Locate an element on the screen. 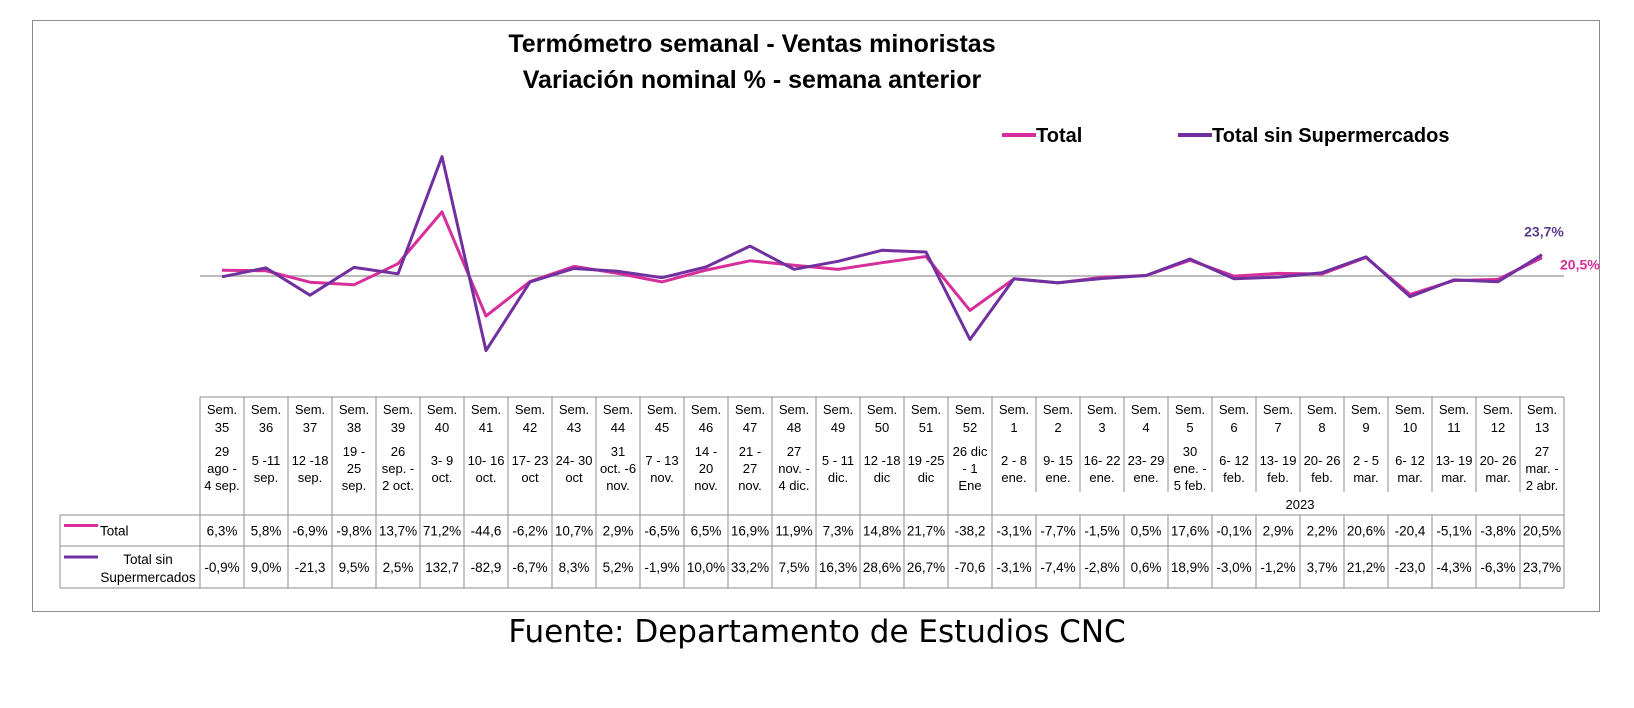 The height and width of the screenshot is (708, 1634). data-label: 10,0% is located at coordinates (706, 567).